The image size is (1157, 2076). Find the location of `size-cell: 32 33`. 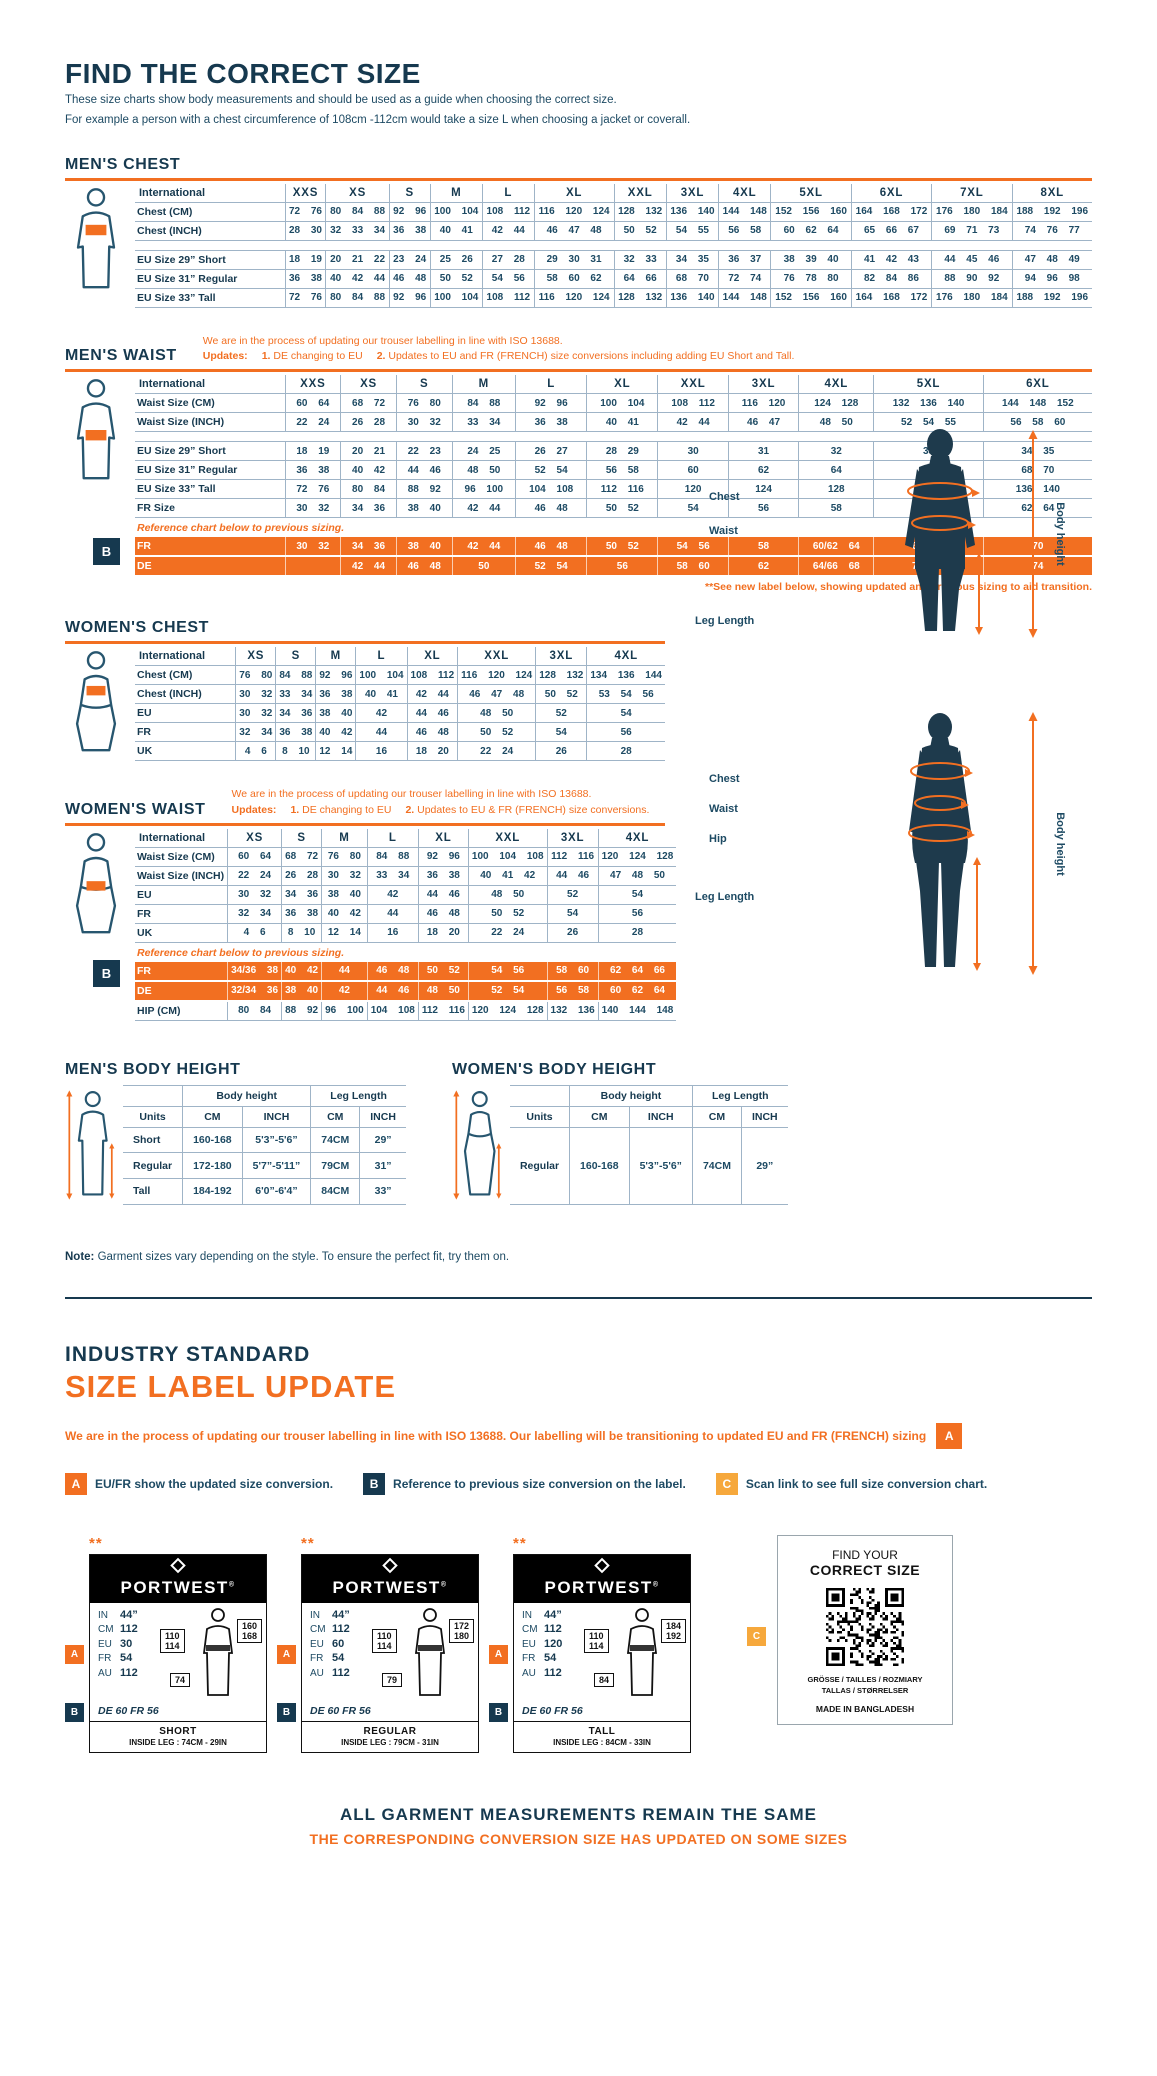

size-cell: 32 33 is located at coordinates (640, 260).